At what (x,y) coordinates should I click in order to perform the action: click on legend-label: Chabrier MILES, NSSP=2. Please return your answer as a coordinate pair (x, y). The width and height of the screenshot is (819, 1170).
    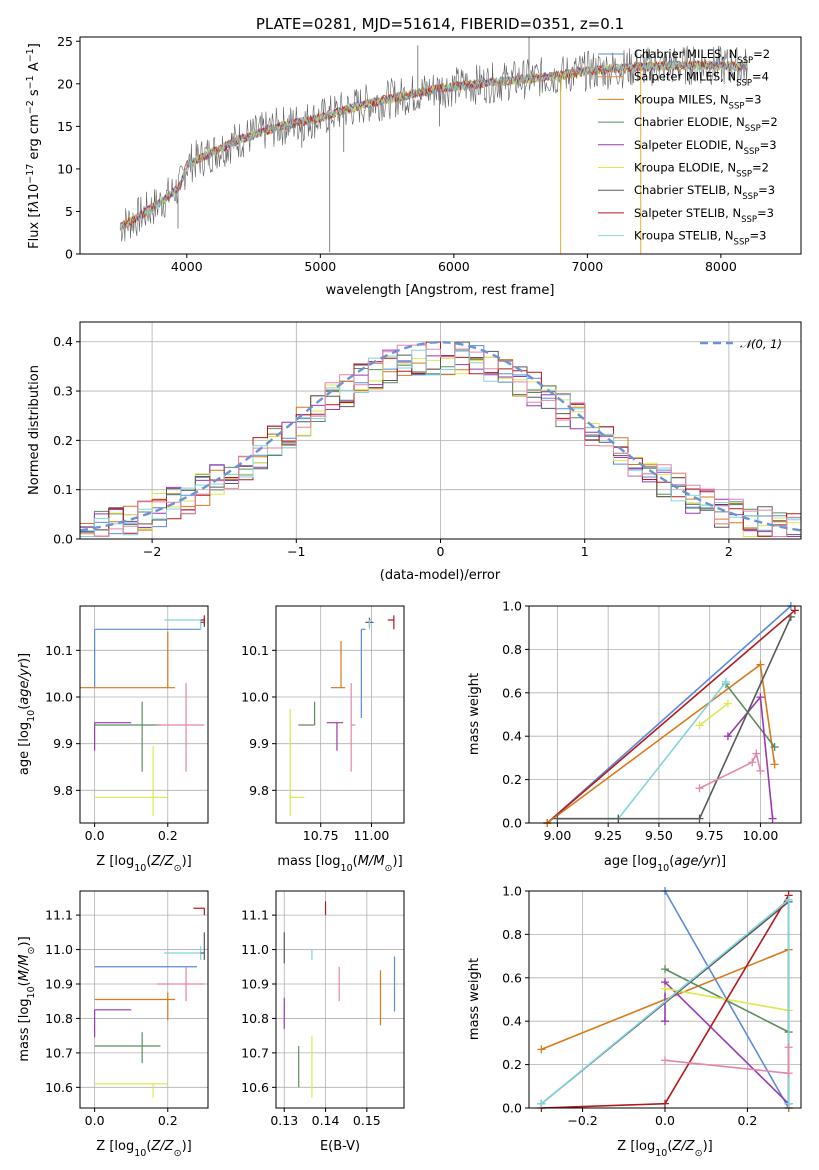
    Looking at the image, I should click on (702, 56).